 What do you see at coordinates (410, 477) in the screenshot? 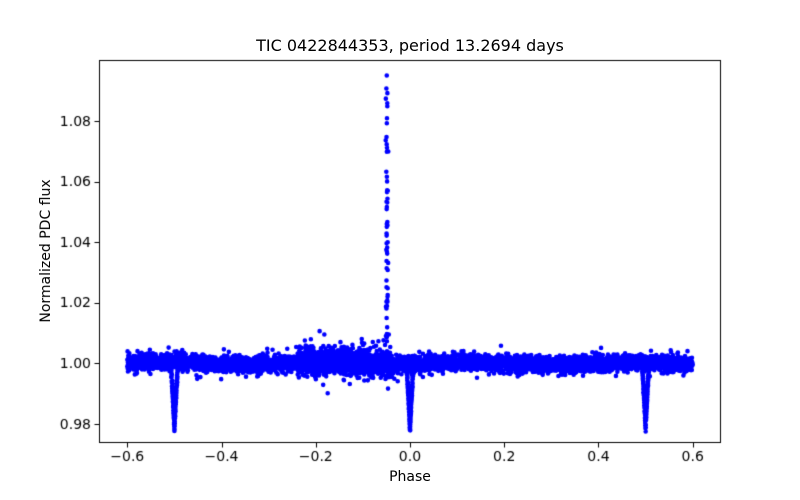
I see `x-axis-label: Phase` at bounding box center [410, 477].